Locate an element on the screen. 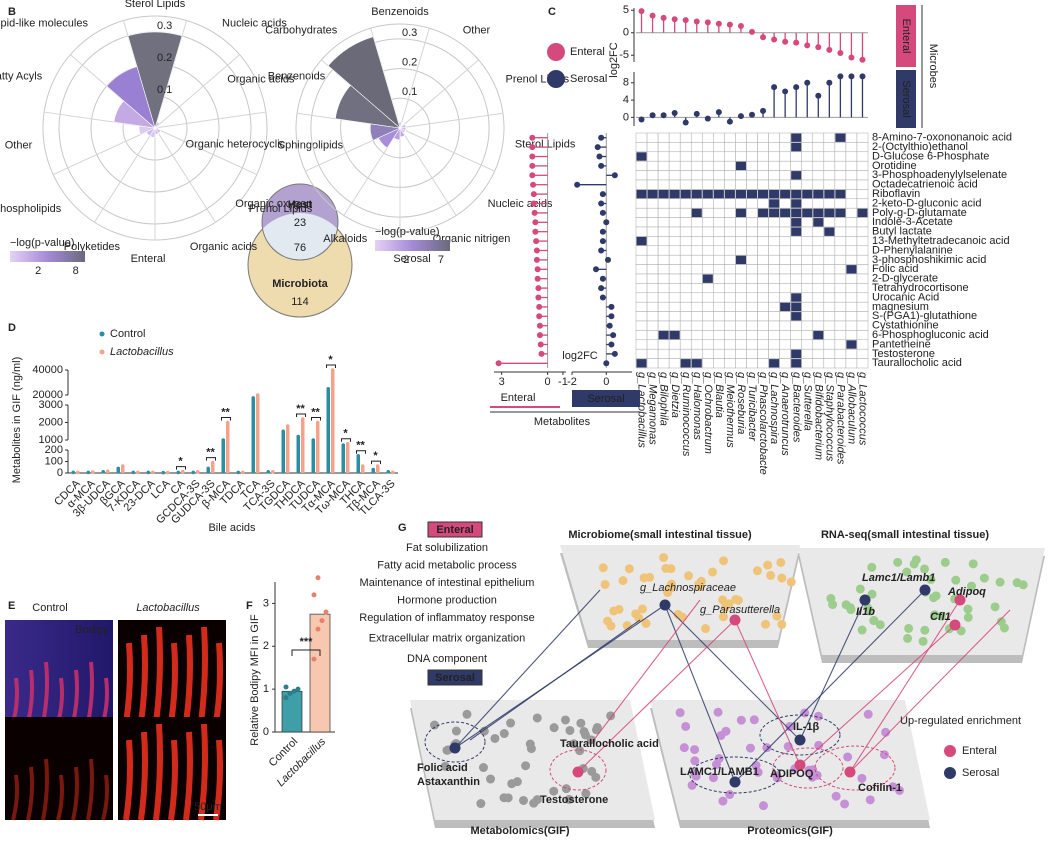  node-label: g_Lachnospiraceae is located at coordinates (688, 588).